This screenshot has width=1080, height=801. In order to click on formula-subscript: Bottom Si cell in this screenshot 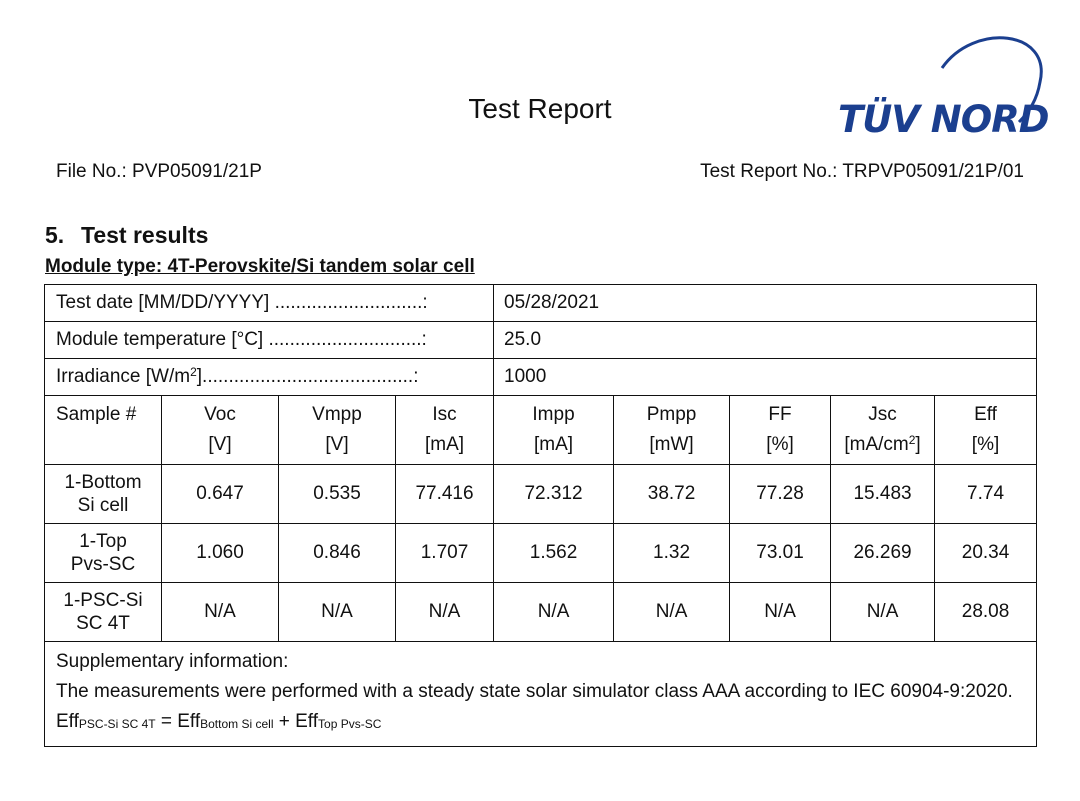, I will do `click(237, 724)`.